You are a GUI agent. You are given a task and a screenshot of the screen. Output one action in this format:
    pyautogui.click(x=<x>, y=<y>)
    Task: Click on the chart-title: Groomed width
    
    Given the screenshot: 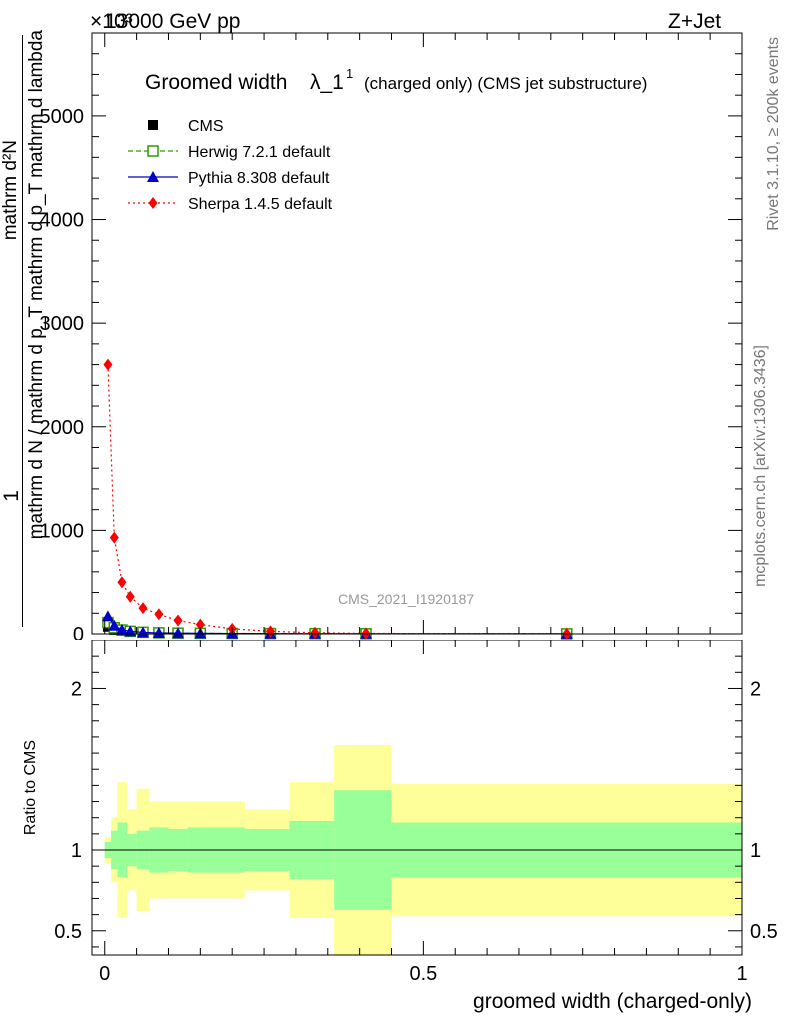 What is the action you would take?
    pyautogui.click(x=216, y=82)
    